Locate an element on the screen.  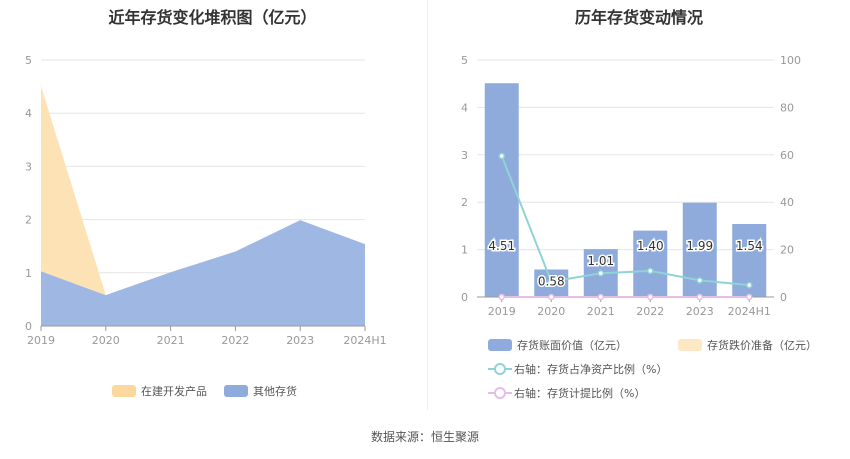
legend-item: 其他存货 is located at coordinates (260, 391).